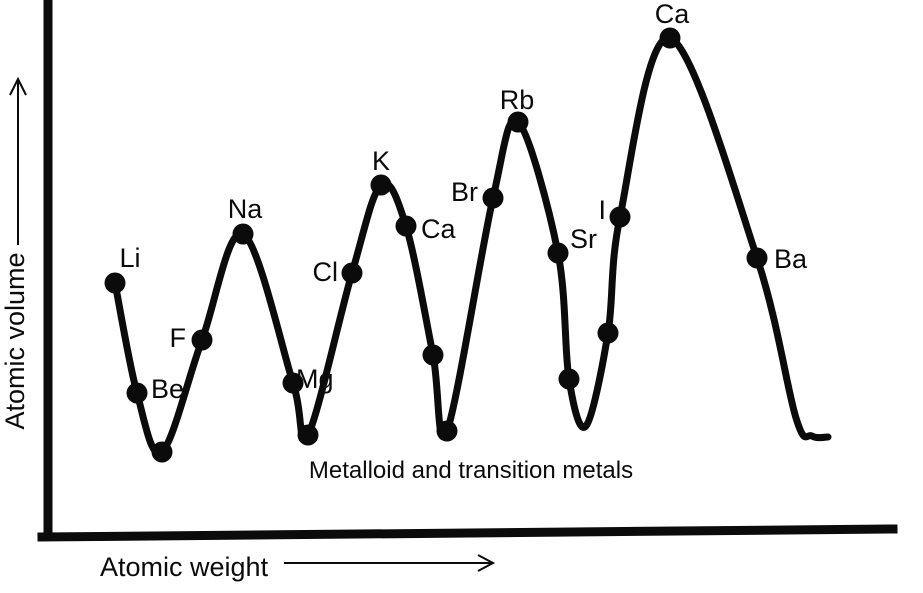 This screenshot has height=593, width=923. I want to click on annotation-metalloid-transition-metals: Metalloid and transition metals, so click(471, 470).